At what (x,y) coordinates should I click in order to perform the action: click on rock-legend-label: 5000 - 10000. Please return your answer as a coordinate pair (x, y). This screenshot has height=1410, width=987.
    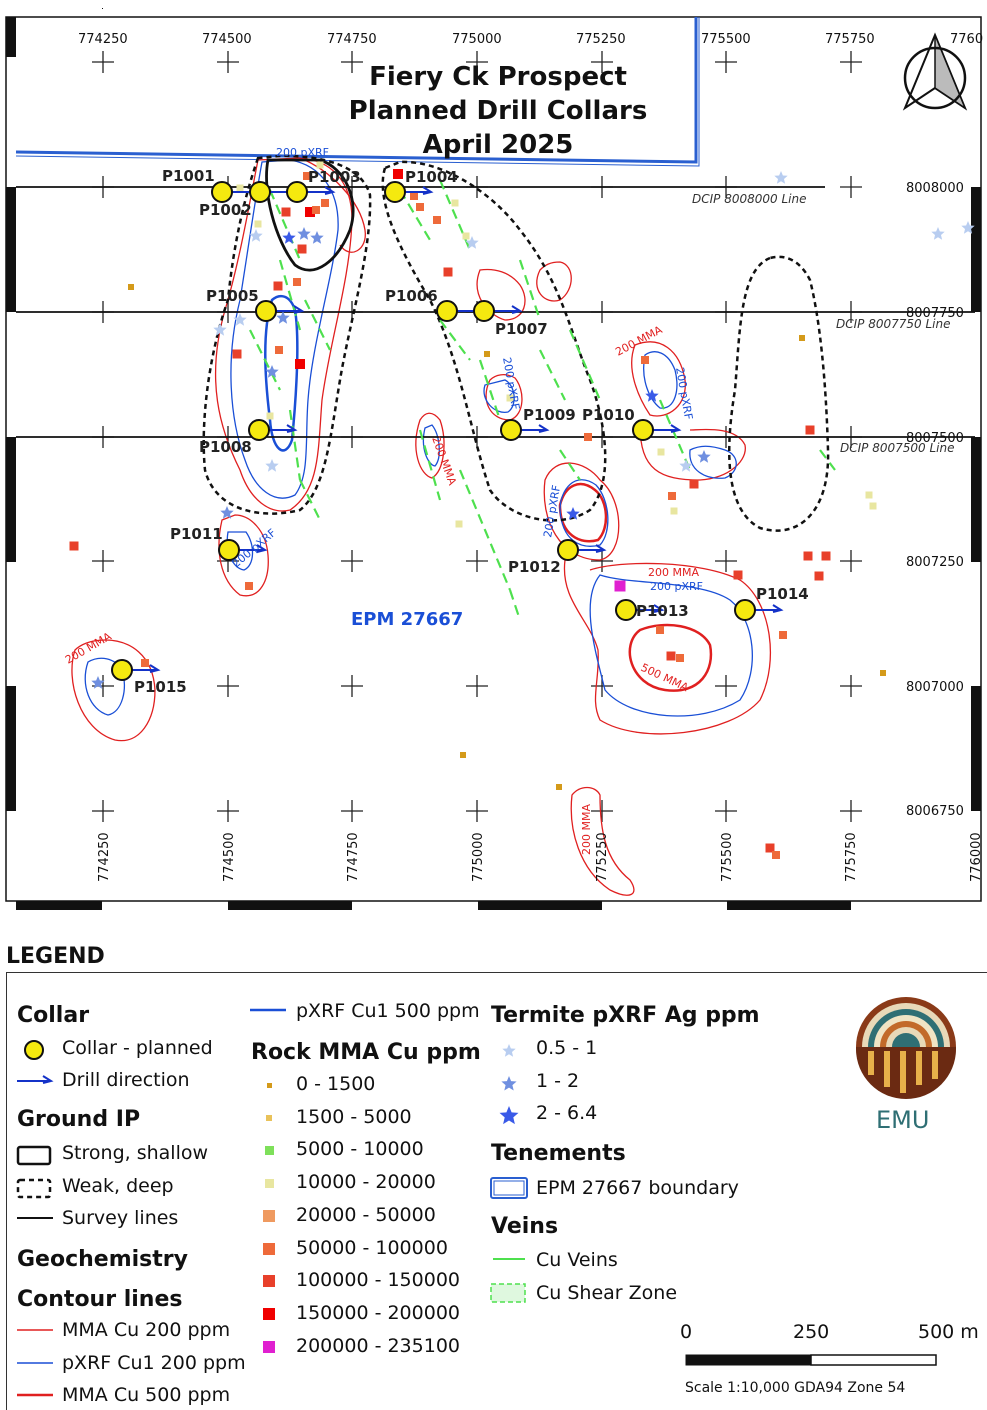
    Looking at the image, I should click on (360, 1149).